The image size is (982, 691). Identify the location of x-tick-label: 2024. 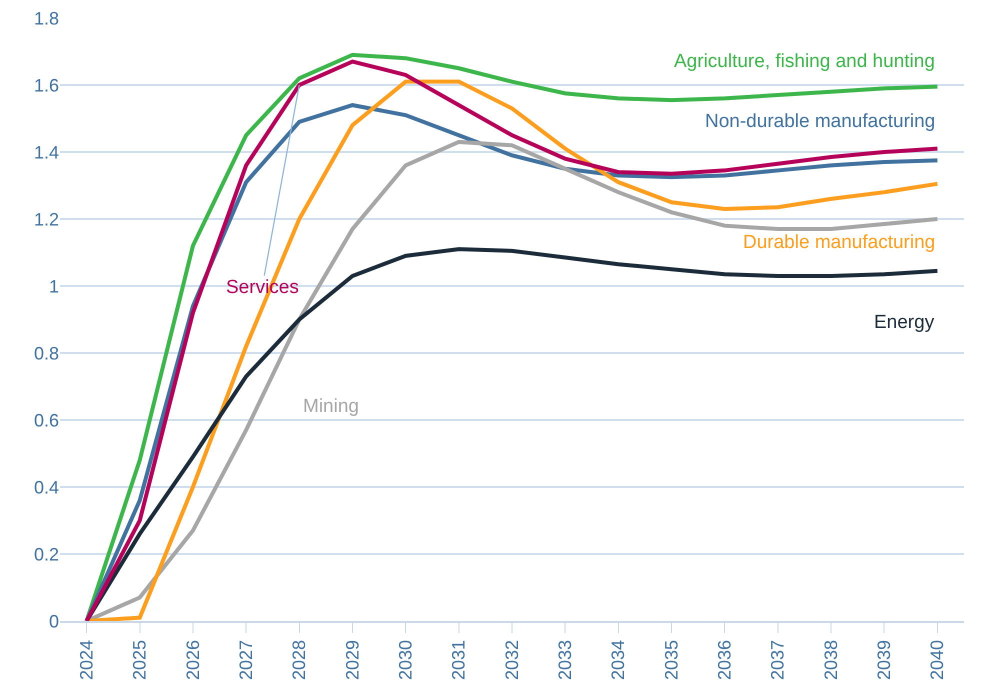
(86, 660).